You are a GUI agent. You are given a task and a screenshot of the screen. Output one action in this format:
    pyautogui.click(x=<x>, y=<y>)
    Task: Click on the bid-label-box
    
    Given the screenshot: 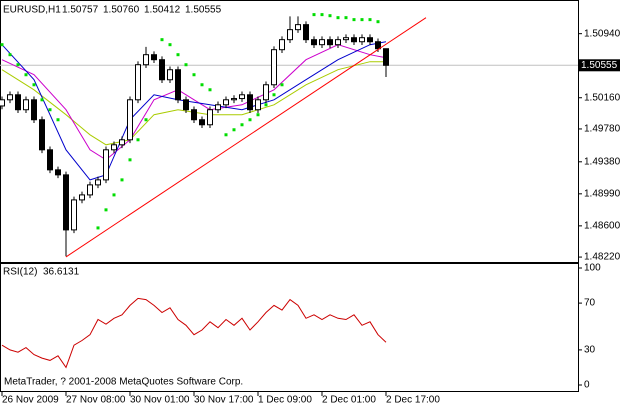 What is the action you would take?
    pyautogui.click(x=599, y=65)
    